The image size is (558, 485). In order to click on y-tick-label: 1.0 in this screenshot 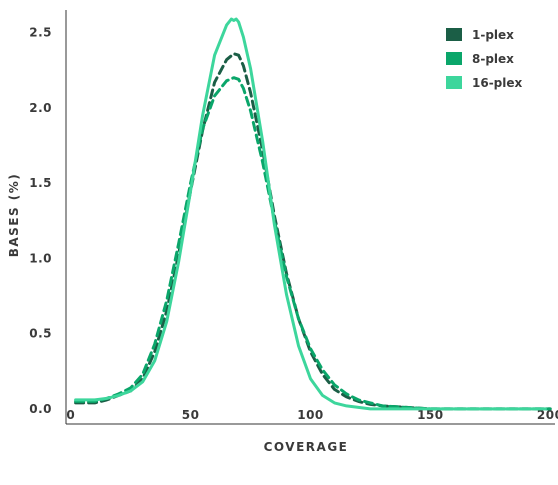, I will do `click(40, 258)`.